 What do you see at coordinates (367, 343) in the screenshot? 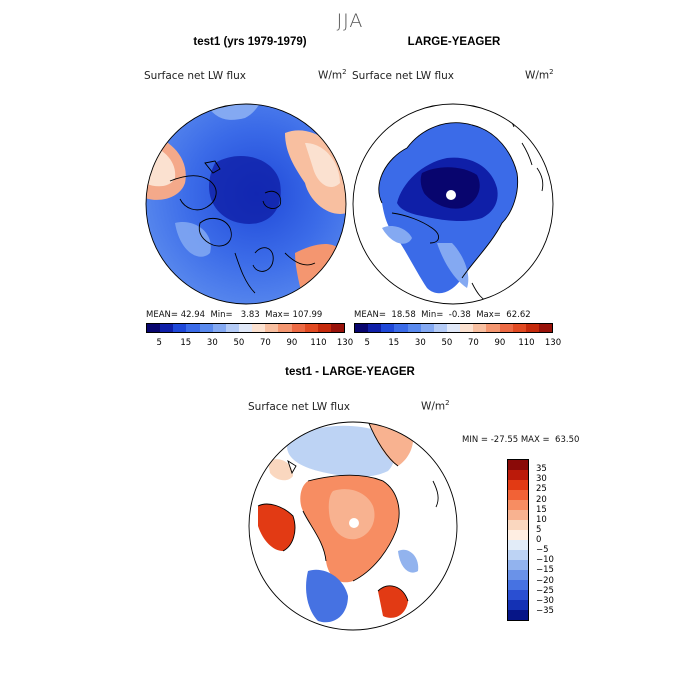
I see `obs-colorbar-tick-label: 5` at bounding box center [367, 343].